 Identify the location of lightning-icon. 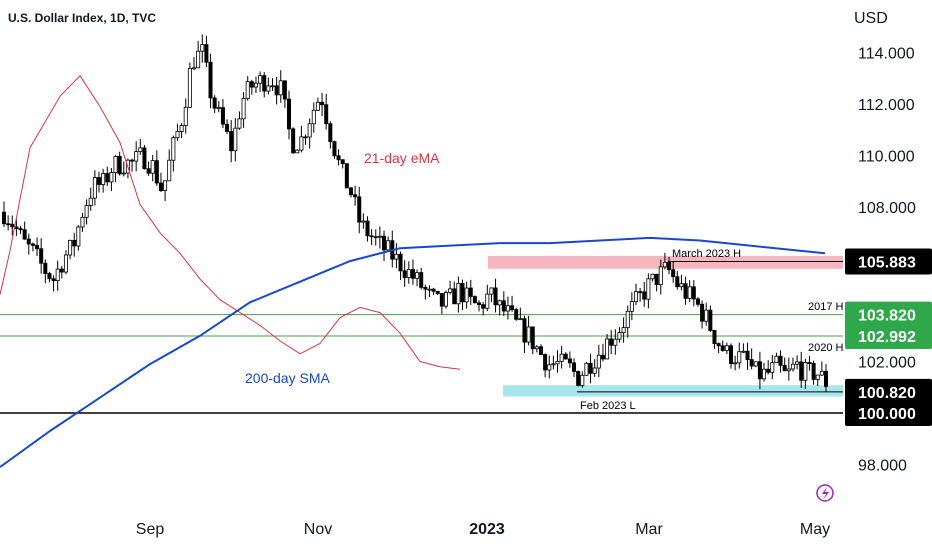
(825, 493).